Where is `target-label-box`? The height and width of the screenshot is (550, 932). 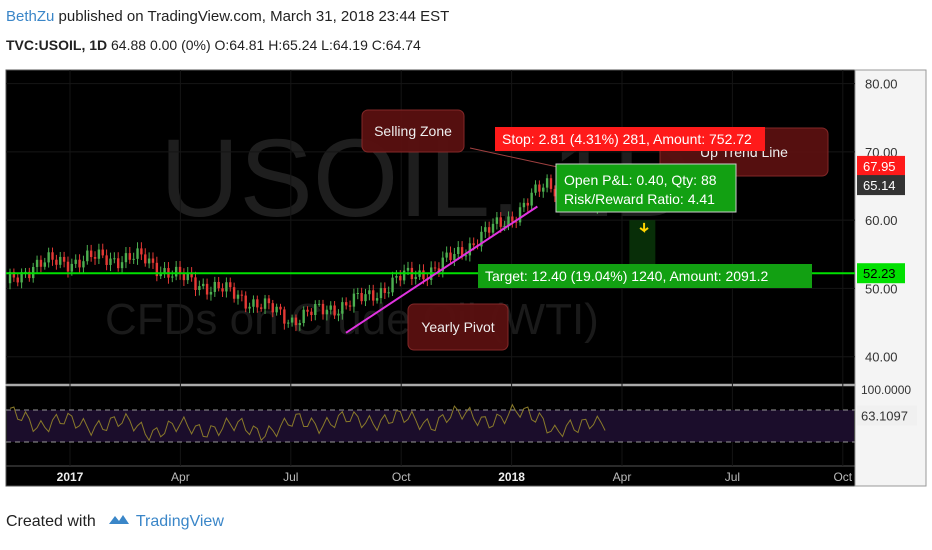 target-label-box is located at coordinates (645, 276).